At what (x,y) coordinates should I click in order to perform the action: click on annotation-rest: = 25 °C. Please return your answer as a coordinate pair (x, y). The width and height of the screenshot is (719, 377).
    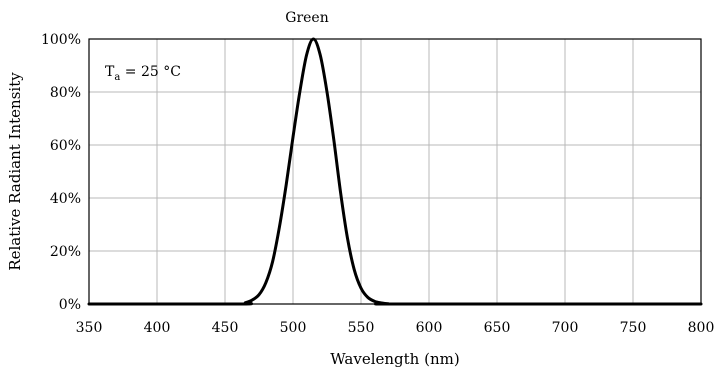
    Looking at the image, I should click on (150, 72).